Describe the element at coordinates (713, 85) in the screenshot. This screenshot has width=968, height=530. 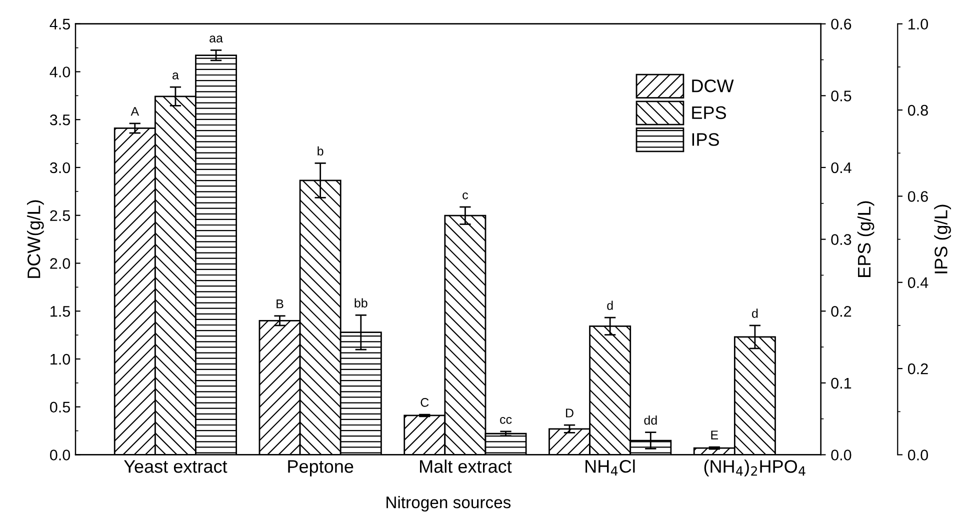
I see `legend-label: DCW` at that location.